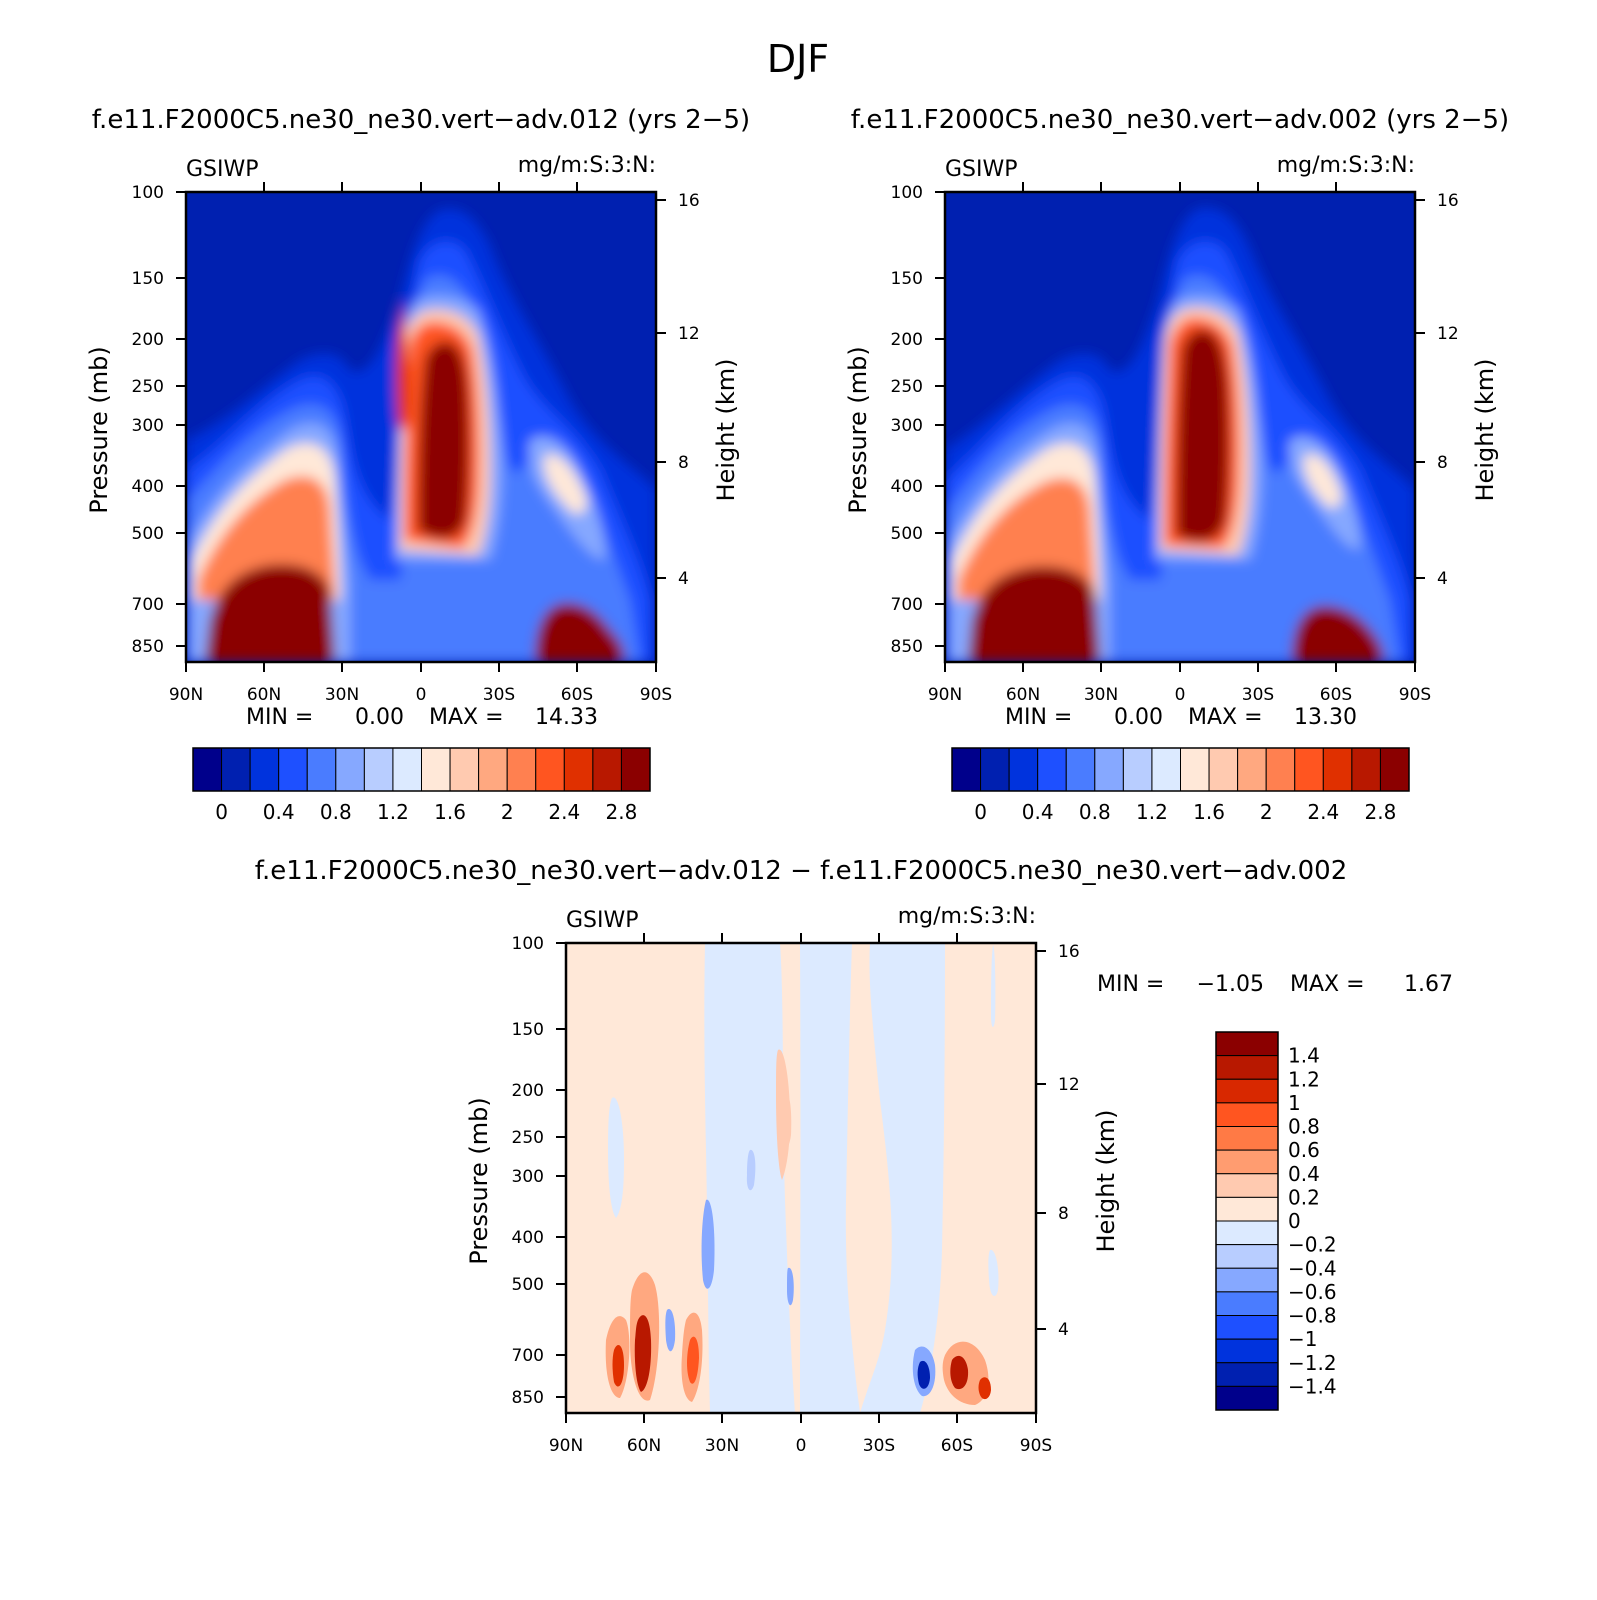  I want to click on panel-1-height-tick-label: 12, so click(689, 334).